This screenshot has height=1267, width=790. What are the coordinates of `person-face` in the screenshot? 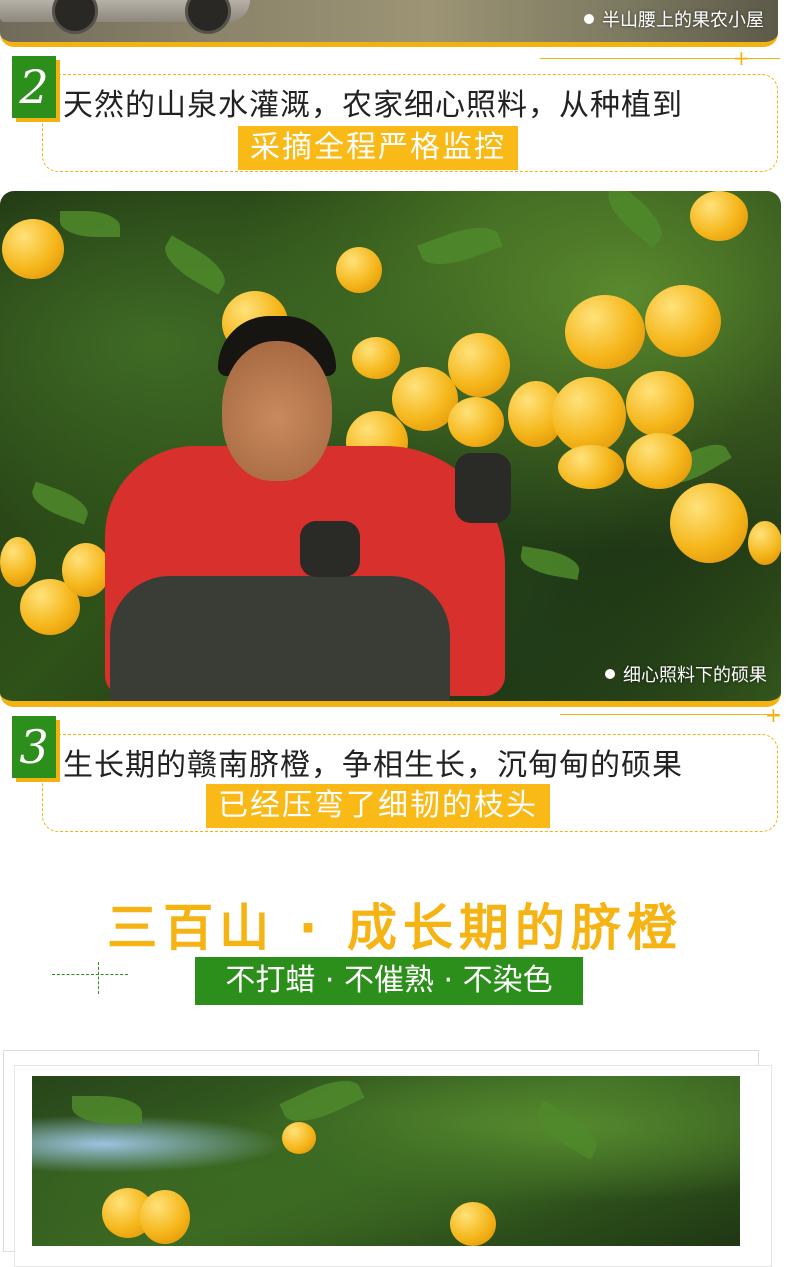 It's located at (277, 411).